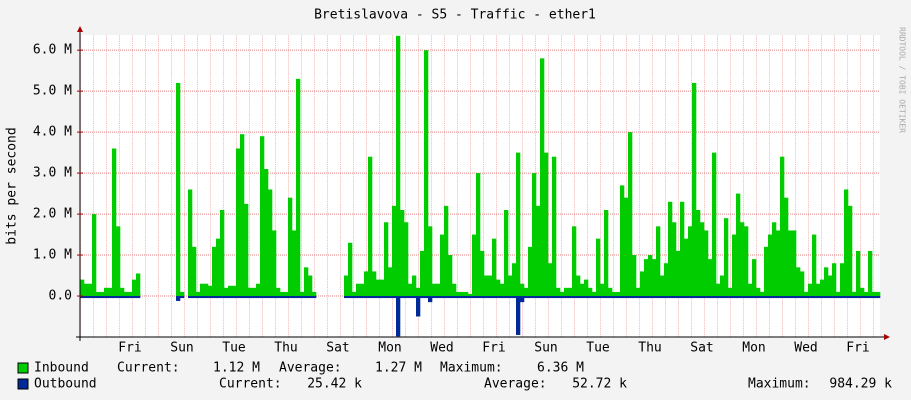 The height and width of the screenshot is (400, 911). Describe the element at coordinates (860, 384) in the screenshot. I see `legend-stat-value: 984.29 k` at that location.